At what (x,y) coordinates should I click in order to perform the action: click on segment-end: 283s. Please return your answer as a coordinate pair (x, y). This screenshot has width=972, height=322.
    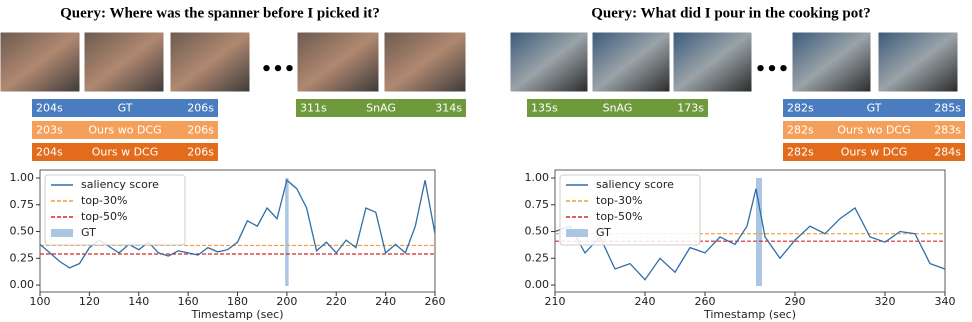
    Looking at the image, I should click on (947, 130).